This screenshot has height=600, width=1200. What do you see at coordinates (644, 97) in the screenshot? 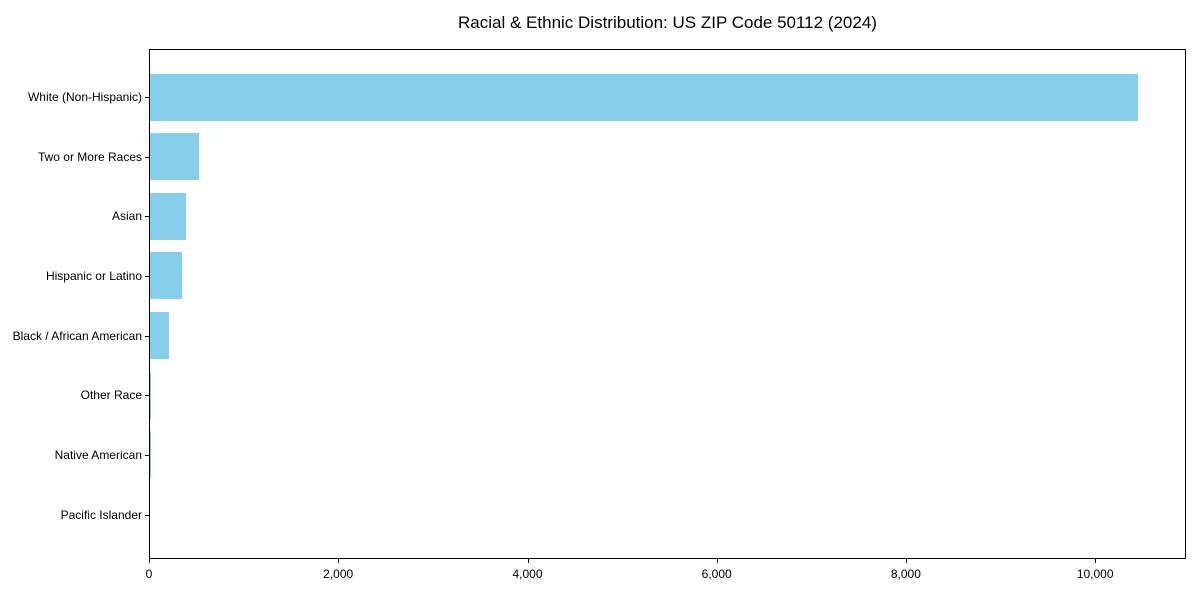
I see `bar-white-non-hispanic` at bounding box center [644, 97].